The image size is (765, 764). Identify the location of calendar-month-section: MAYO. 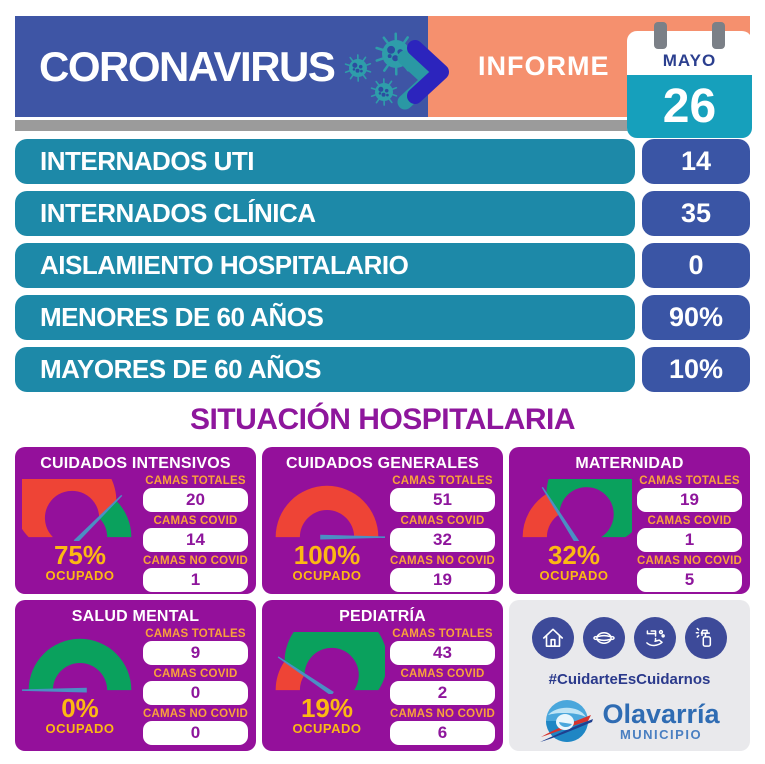
(689, 53).